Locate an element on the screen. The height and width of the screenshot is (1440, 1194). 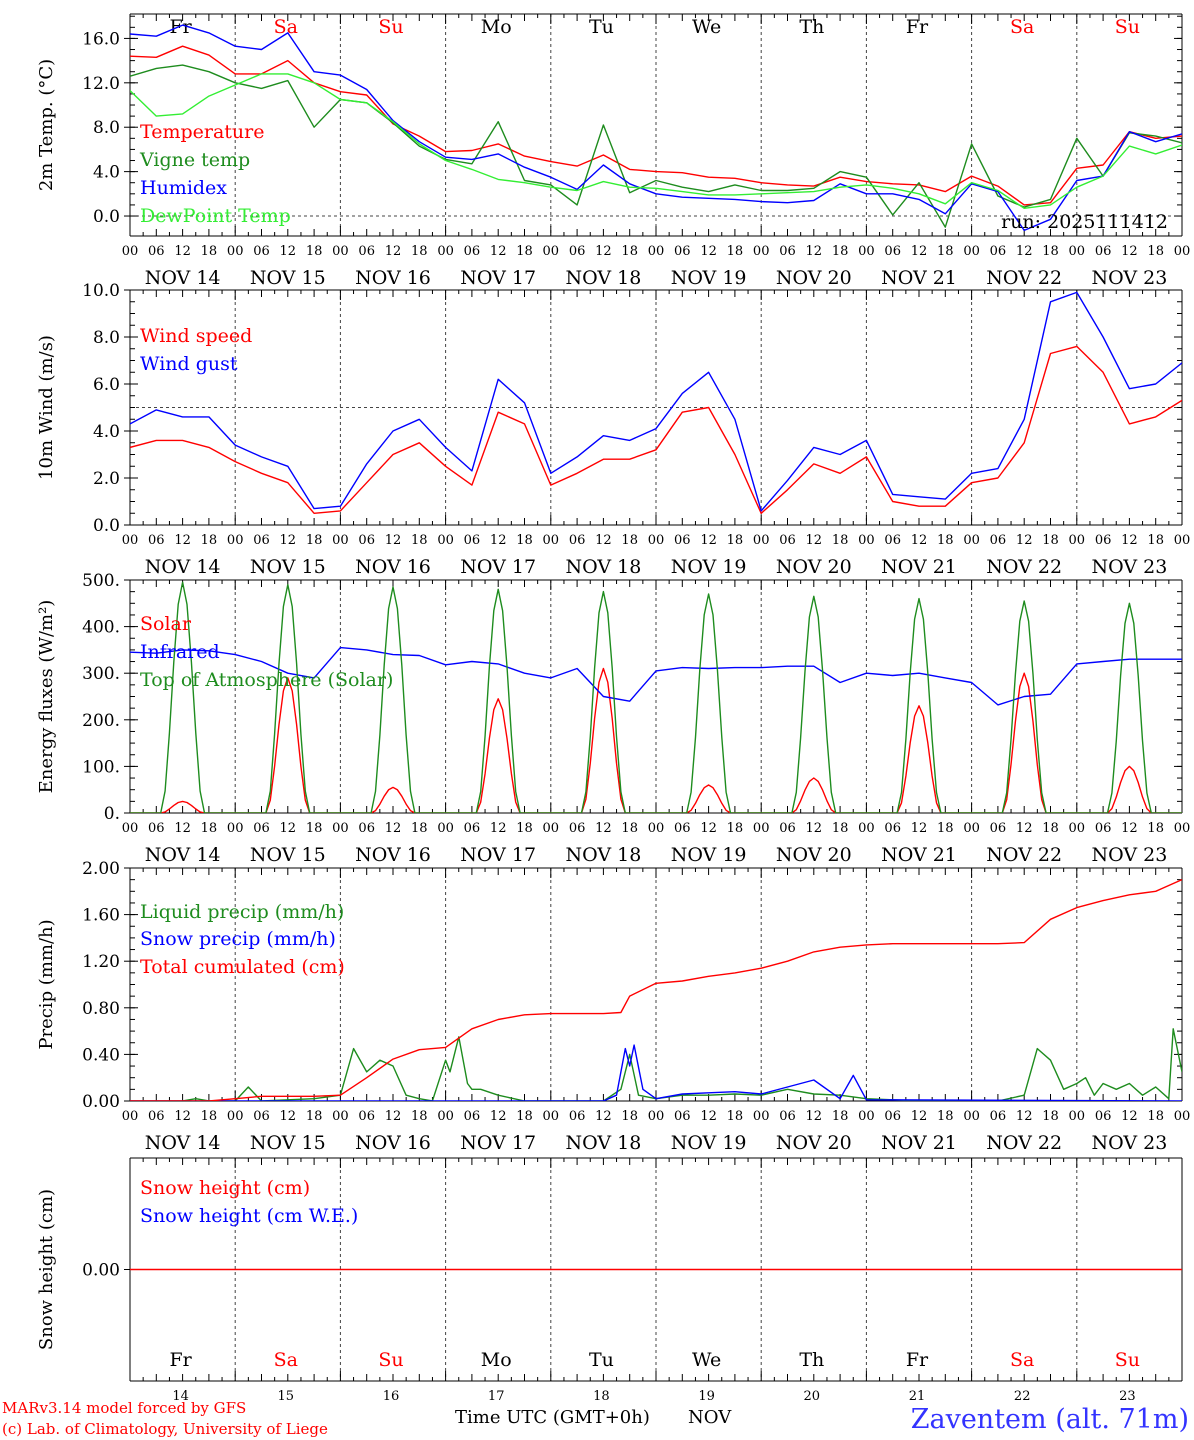
y-axis-label: 10m Wind (m/s) is located at coordinates (46, 407).